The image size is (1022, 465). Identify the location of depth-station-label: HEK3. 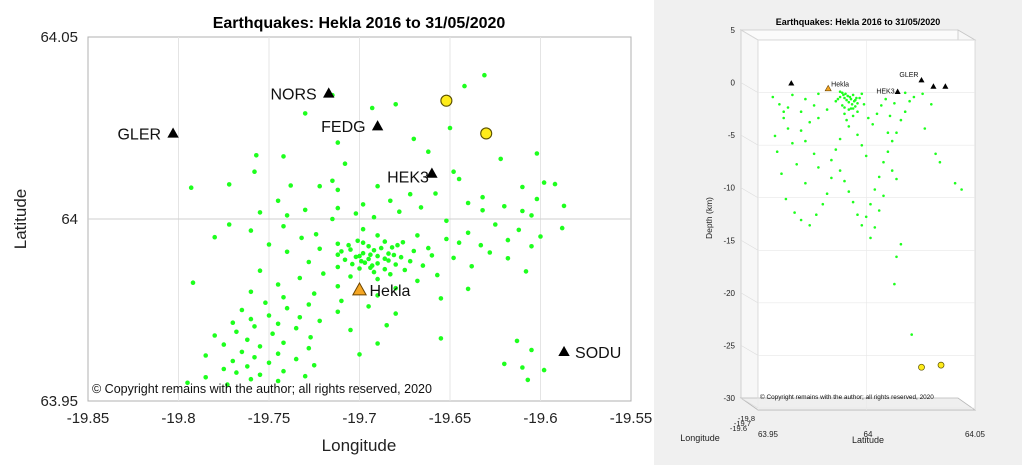
(885, 92).